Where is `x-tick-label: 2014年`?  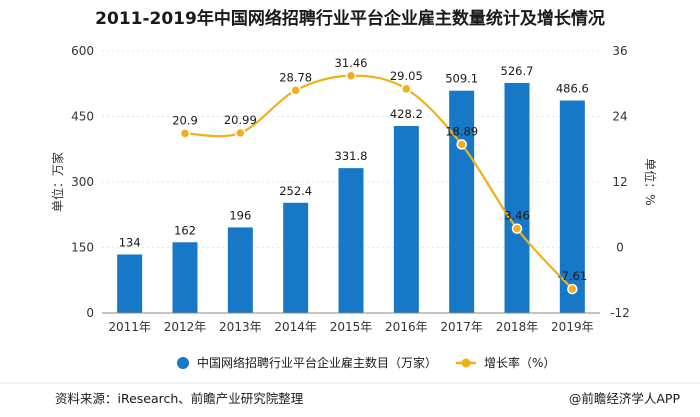
x-tick-label: 2014年 is located at coordinates (295, 327).